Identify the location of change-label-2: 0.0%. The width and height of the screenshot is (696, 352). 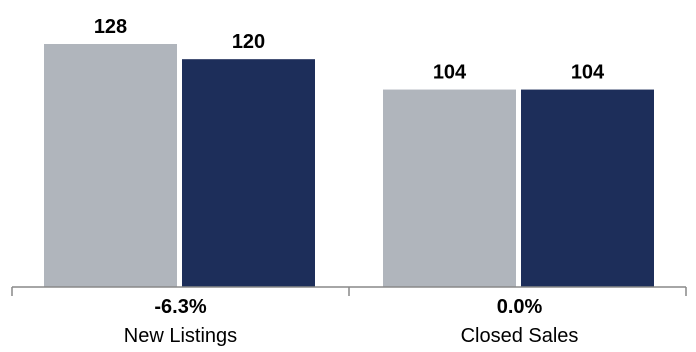
(520, 307).